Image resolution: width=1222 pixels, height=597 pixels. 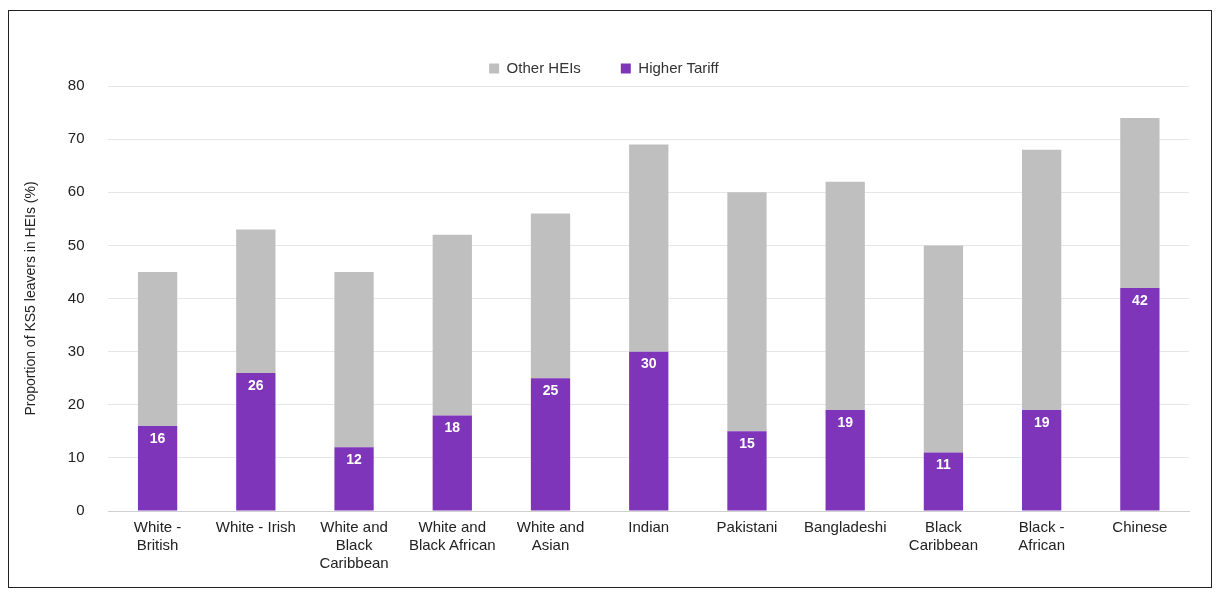 What do you see at coordinates (80, 510) in the screenshot?
I see `y-tick-label: 0` at bounding box center [80, 510].